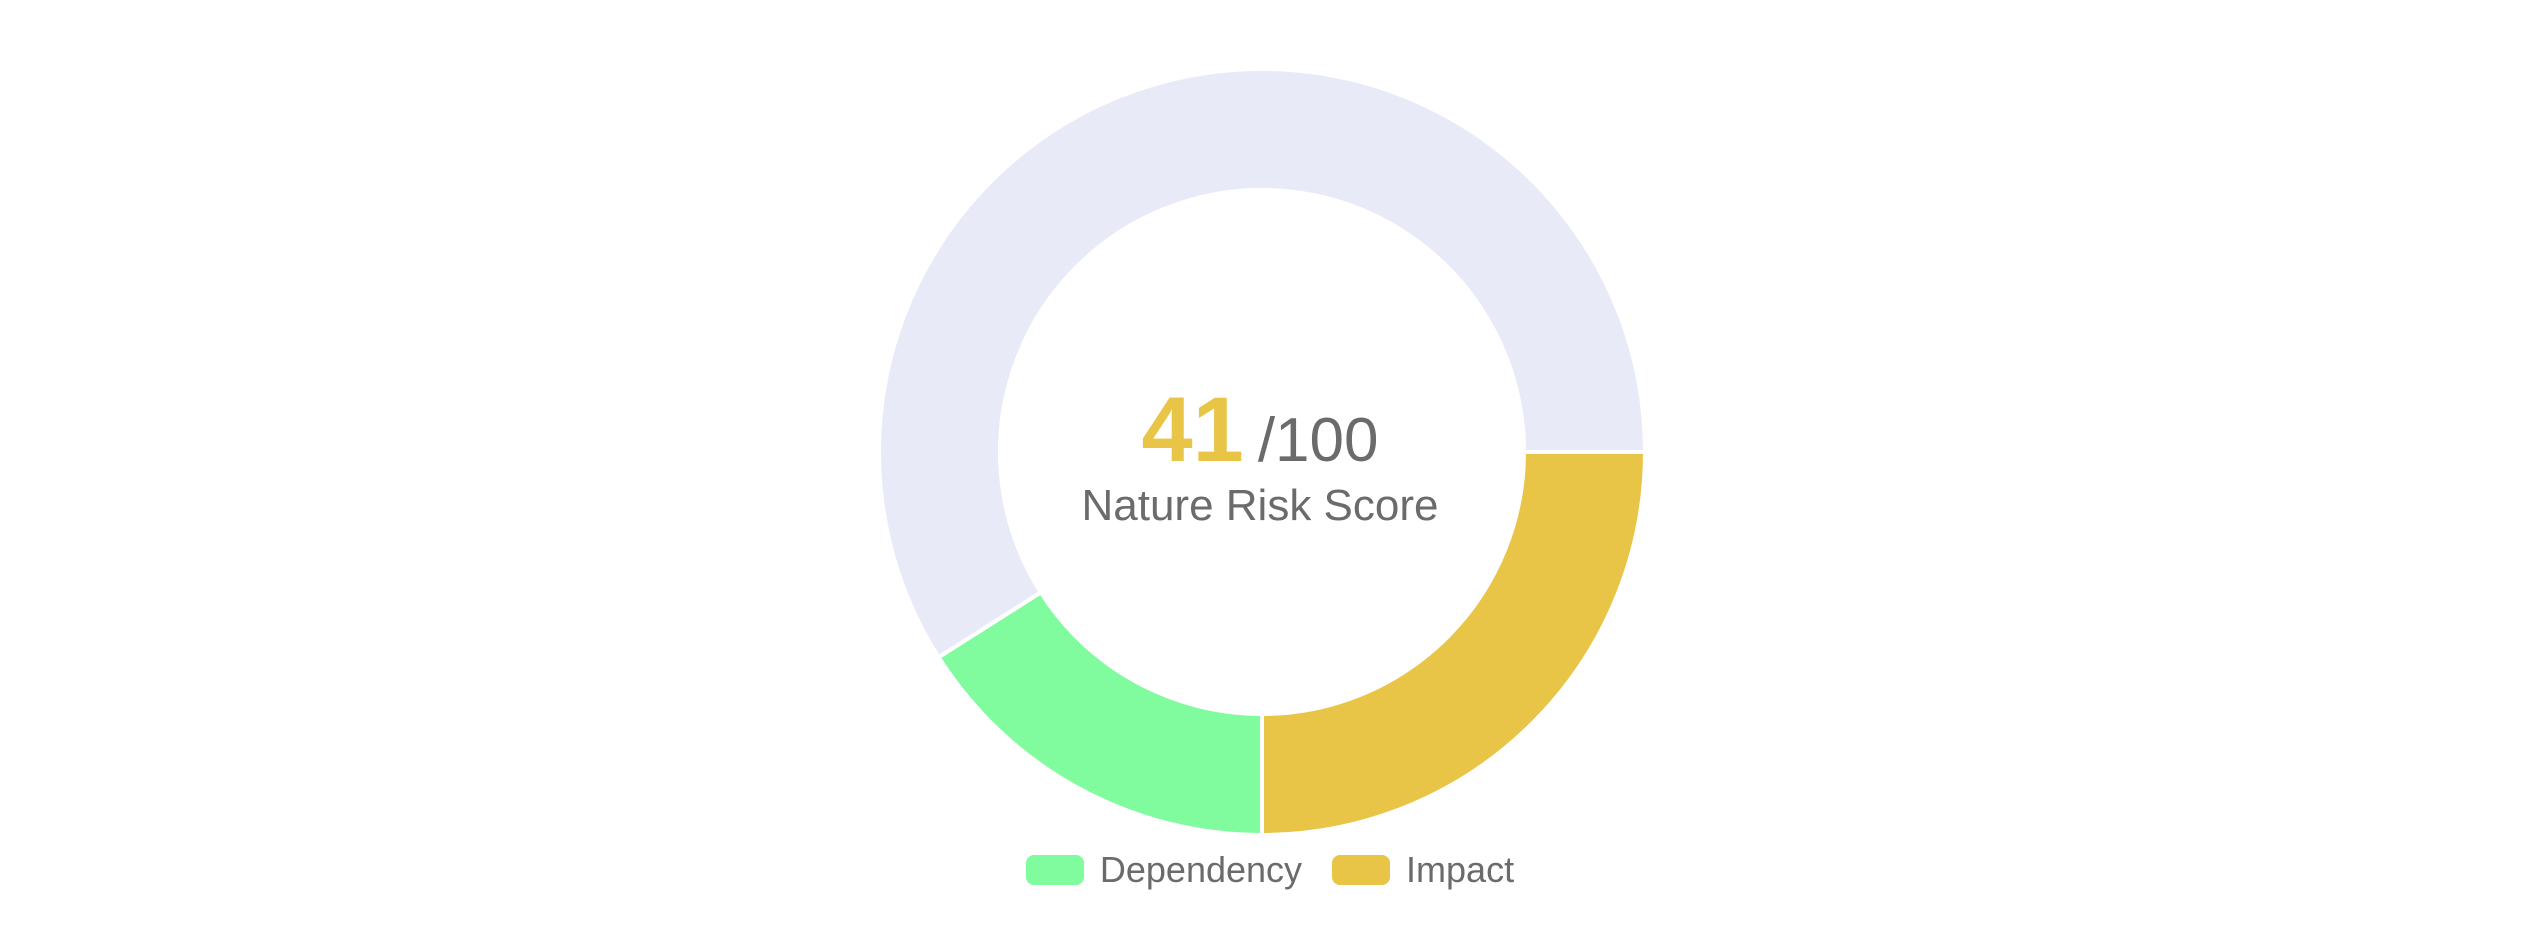  Describe the element at coordinates (1361, 870) in the screenshot. I see `legend-swatch-impact` at that location.